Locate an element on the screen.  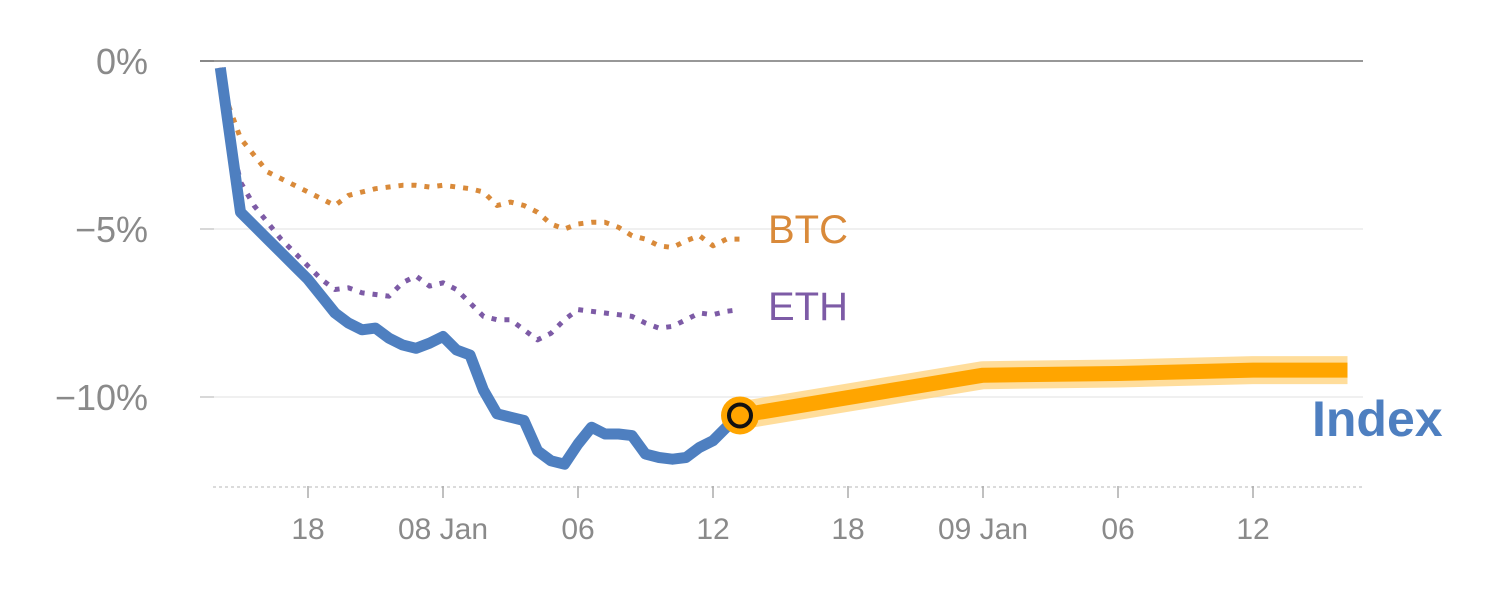
x-axis: 18 08 Jan 06 12 18 09 Jan 06 12 is located at coordinates (780, 516).